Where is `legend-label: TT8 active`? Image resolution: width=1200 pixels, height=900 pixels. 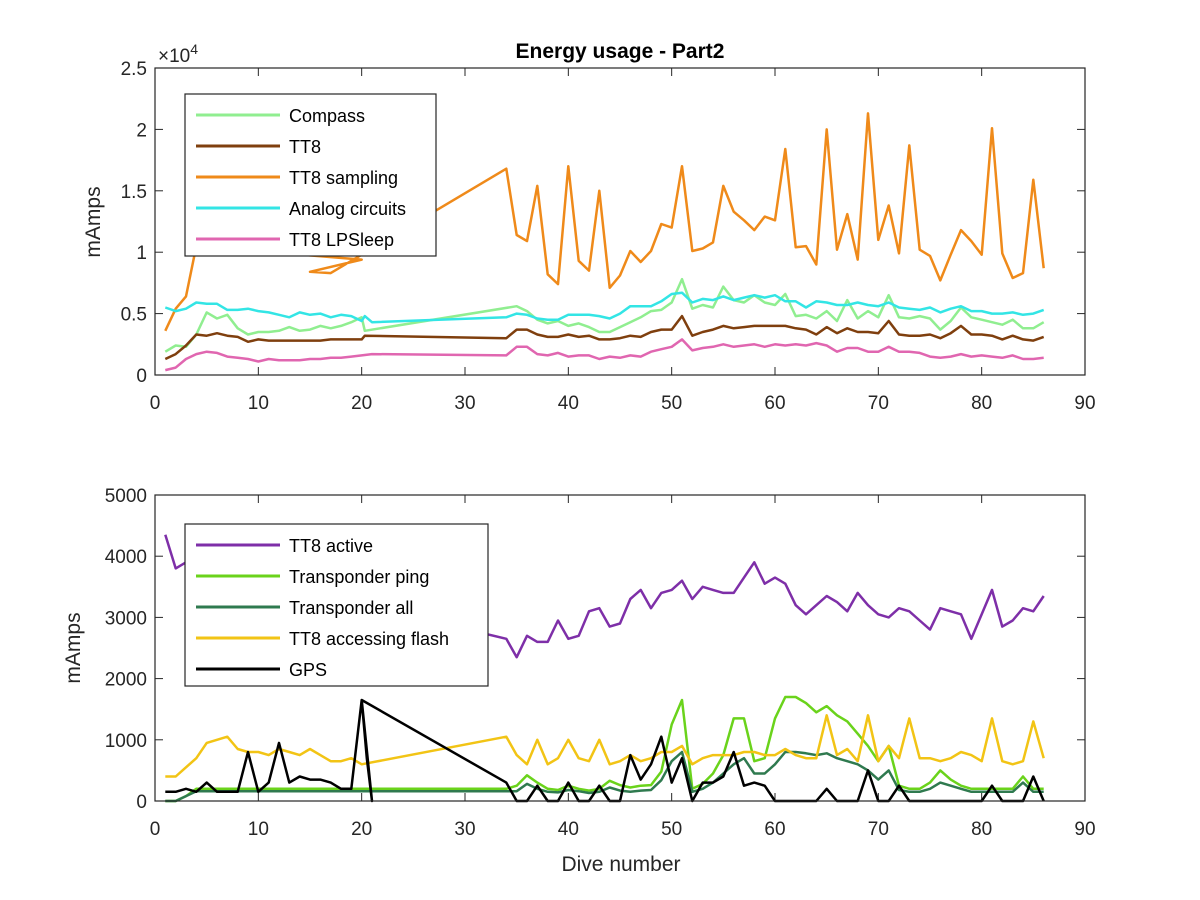
legend-label: TT8 active is located at coordinates (331, 546).